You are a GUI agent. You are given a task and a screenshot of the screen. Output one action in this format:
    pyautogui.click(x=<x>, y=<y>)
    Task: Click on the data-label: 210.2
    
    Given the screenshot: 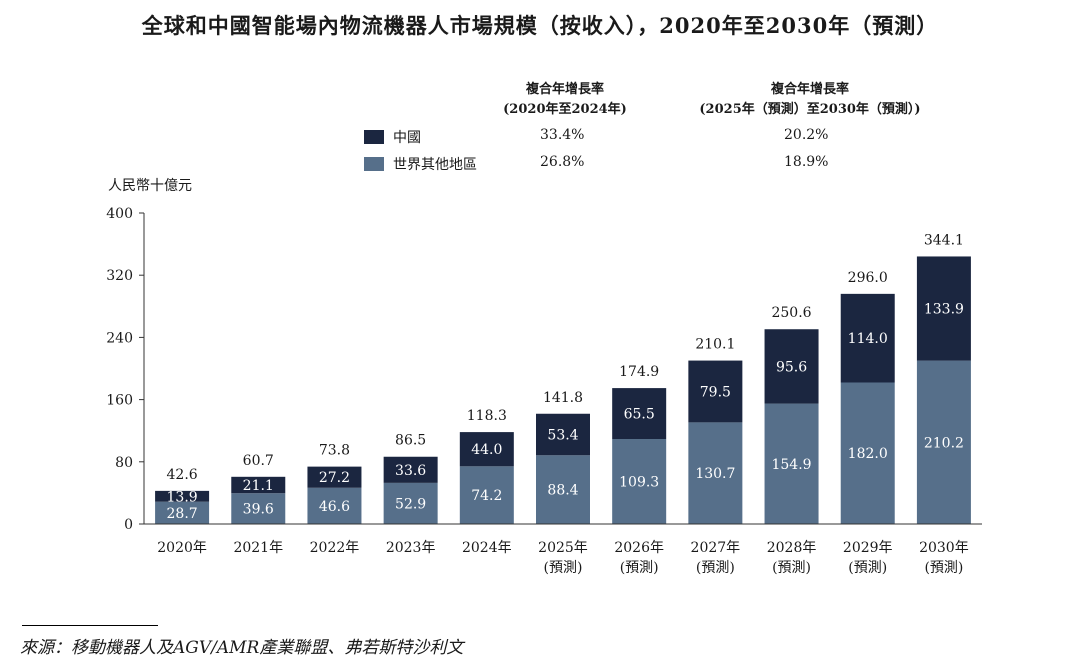 What is the action you would take?
    pyautogui.click(x=944, y=443)
    